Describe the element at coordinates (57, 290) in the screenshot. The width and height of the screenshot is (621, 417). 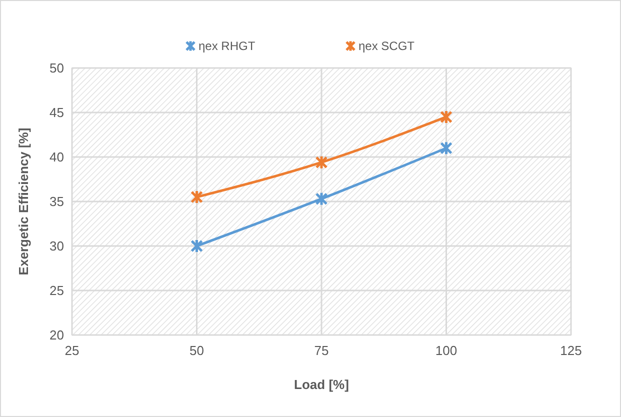
I see `y-tick-label: 25` at that location.